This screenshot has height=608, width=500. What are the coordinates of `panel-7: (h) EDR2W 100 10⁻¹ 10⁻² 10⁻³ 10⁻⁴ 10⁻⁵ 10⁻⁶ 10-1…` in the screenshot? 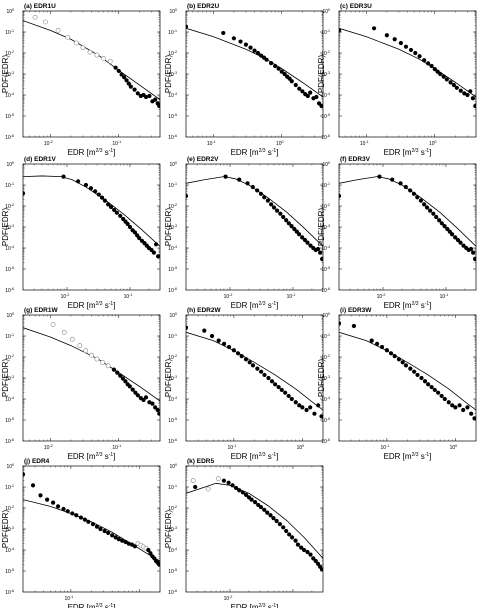 It's located at (244, 384).